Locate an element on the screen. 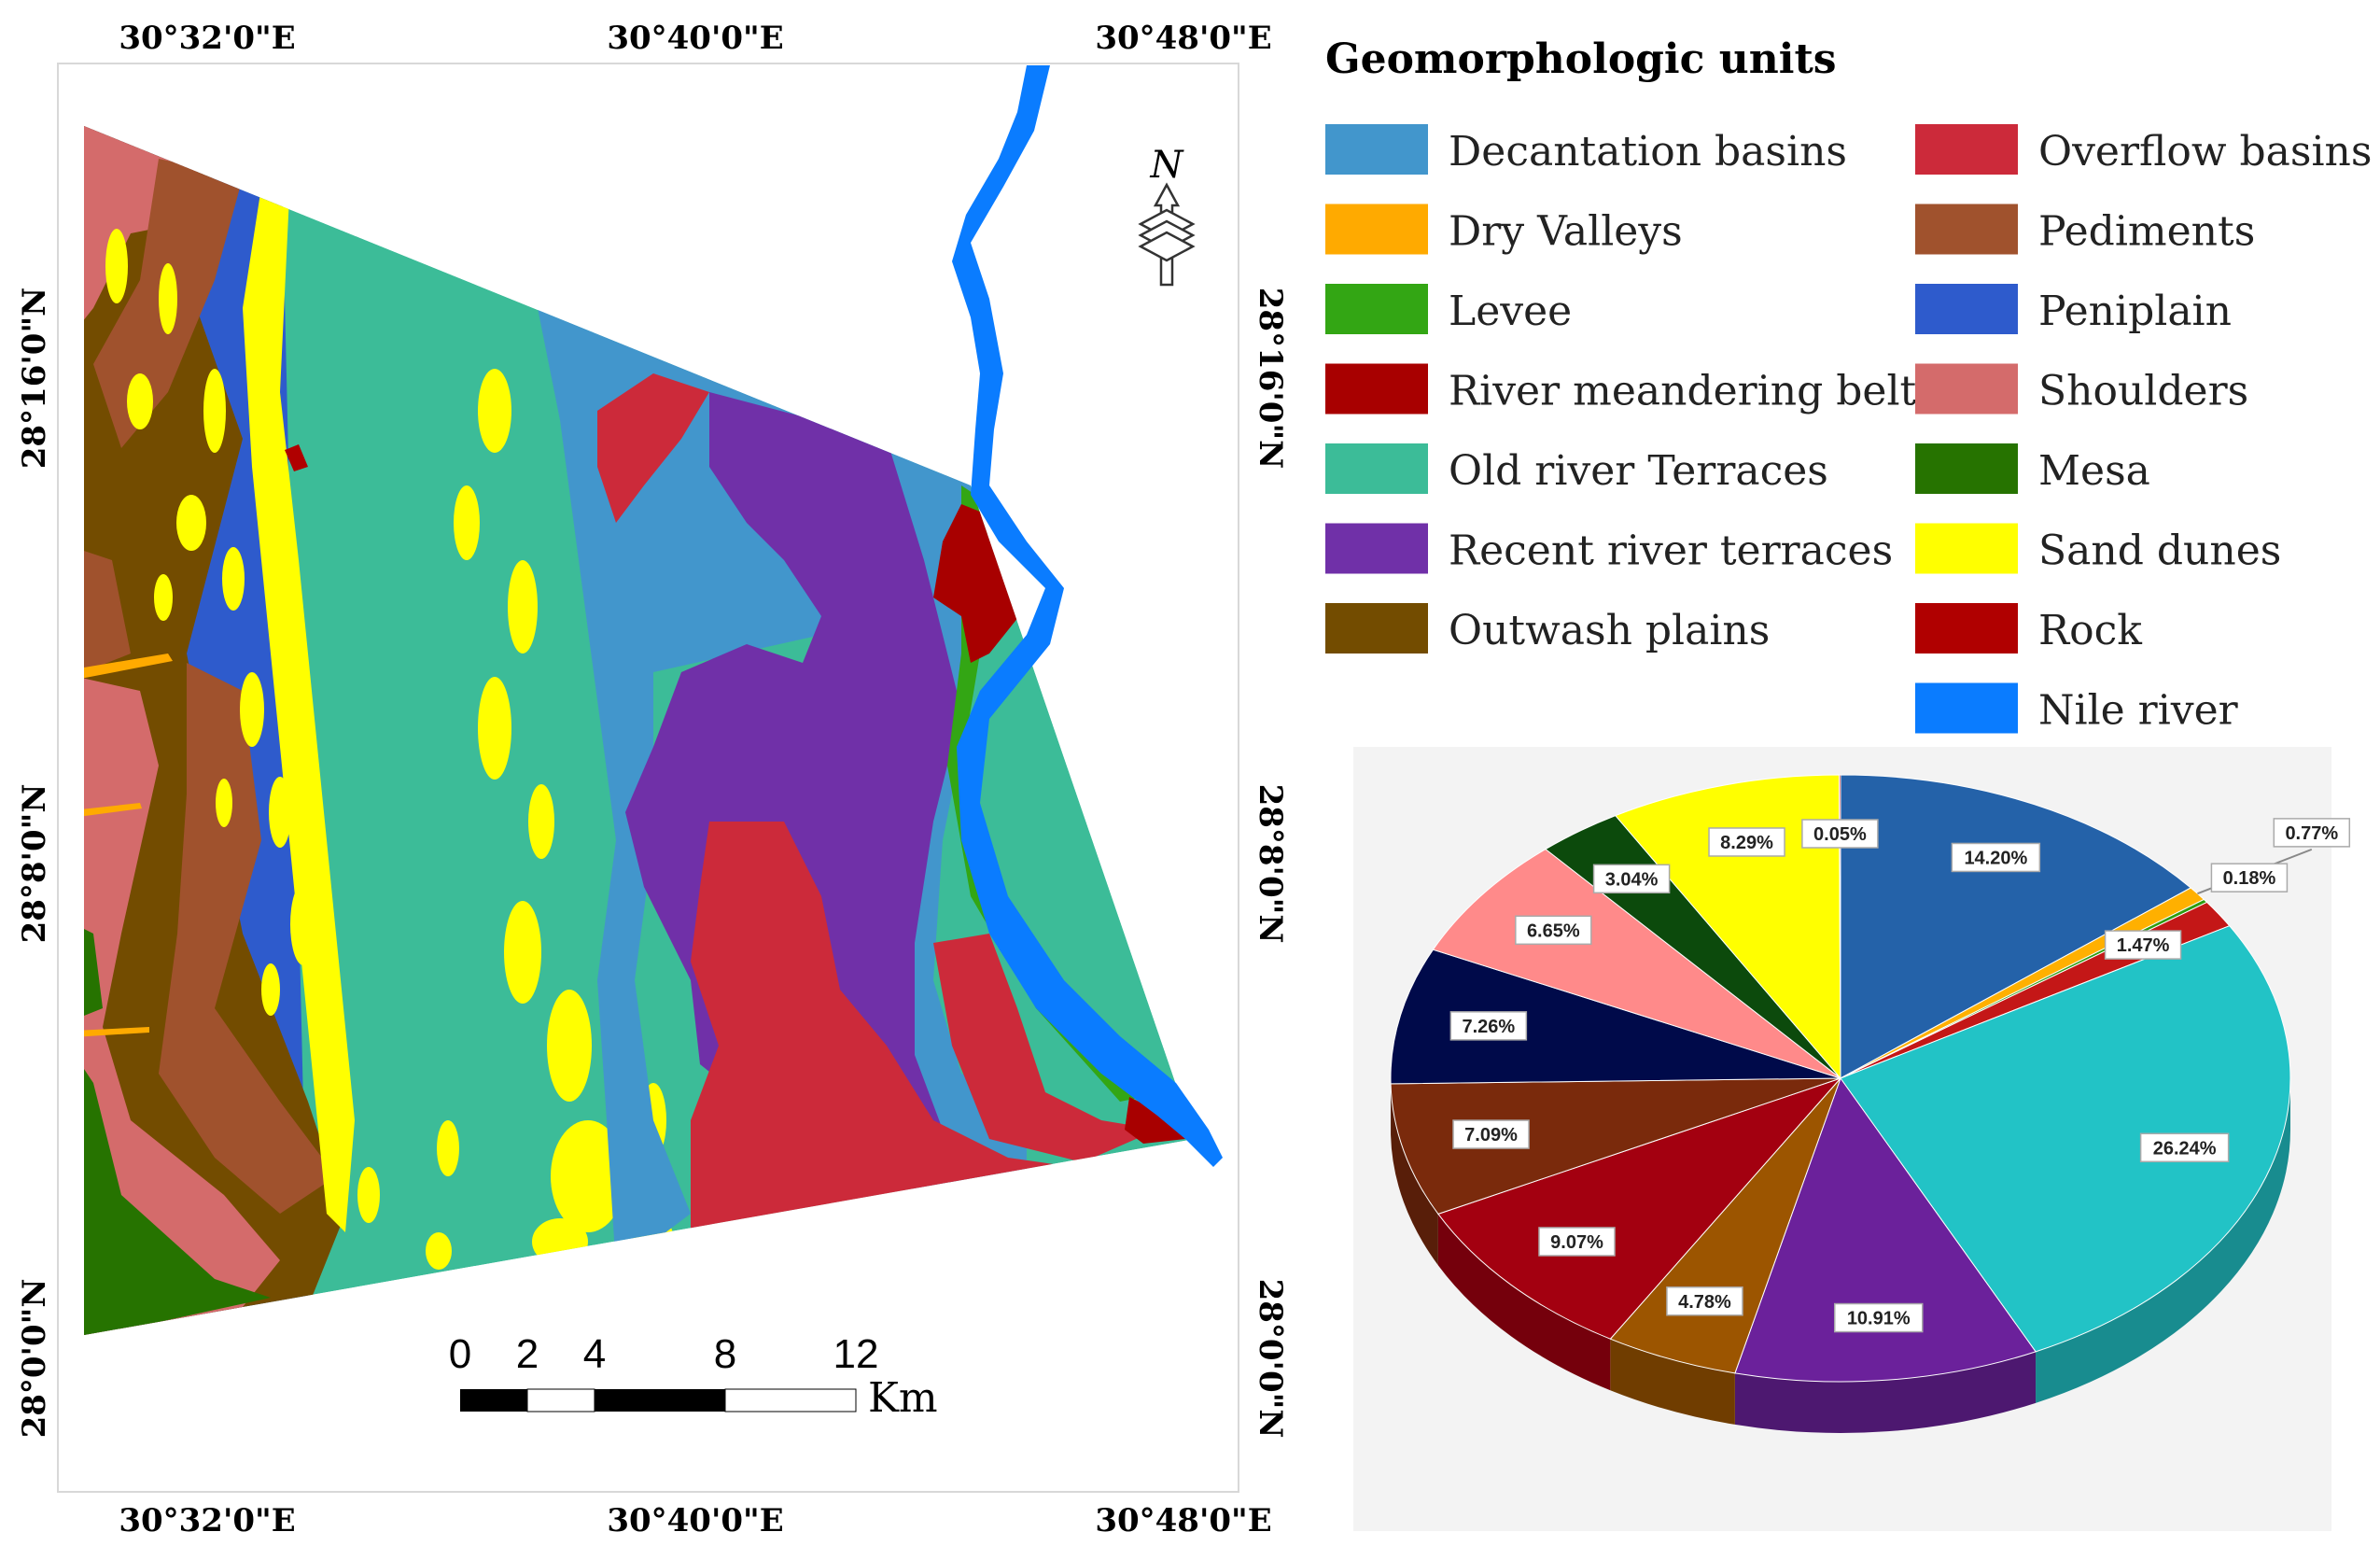  legend-item: Sand dunes is located at coordinates (2098, 549).